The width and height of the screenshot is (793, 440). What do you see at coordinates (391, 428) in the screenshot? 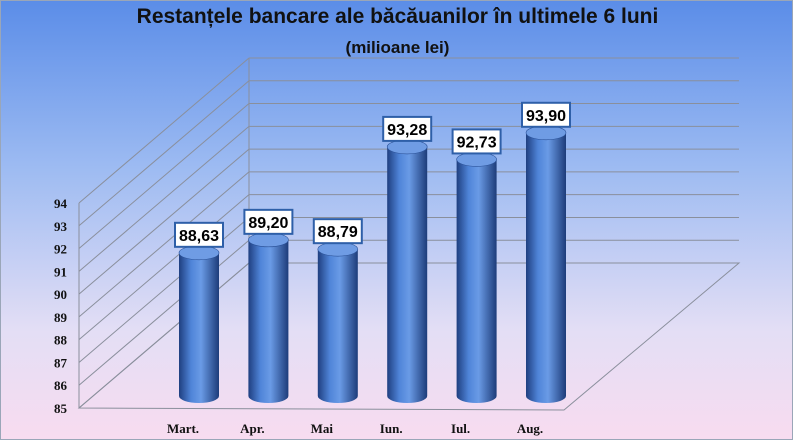
I see `x-category-label: Iun.` at bounding box center [391, 428].